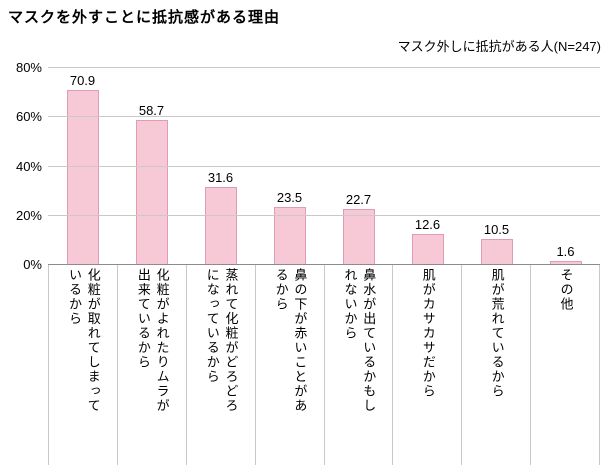 The height and width of the screenshot is (472, 615). Describe the element at coordinates (289, 198) in the screenshot. I see `bar-value-label: 23.5` at that location.